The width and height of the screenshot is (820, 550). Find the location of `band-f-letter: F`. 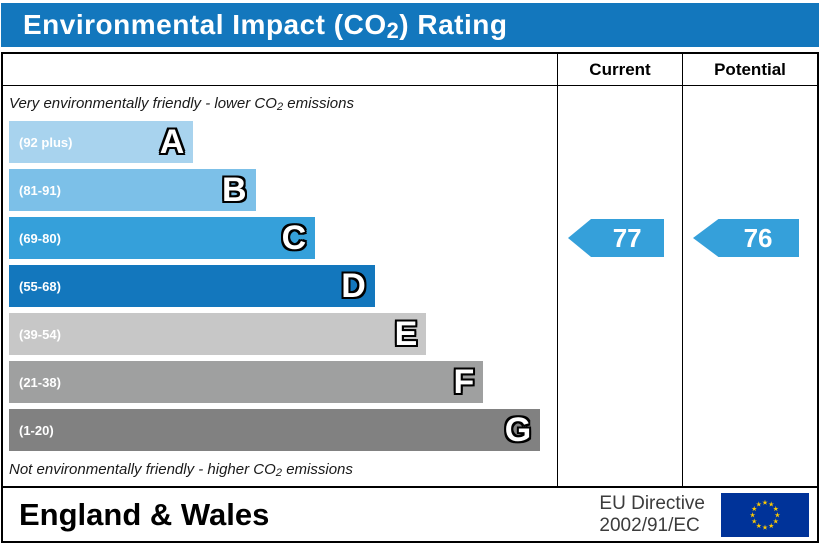

band-f-letter: F is located at coordinates (464, 382).